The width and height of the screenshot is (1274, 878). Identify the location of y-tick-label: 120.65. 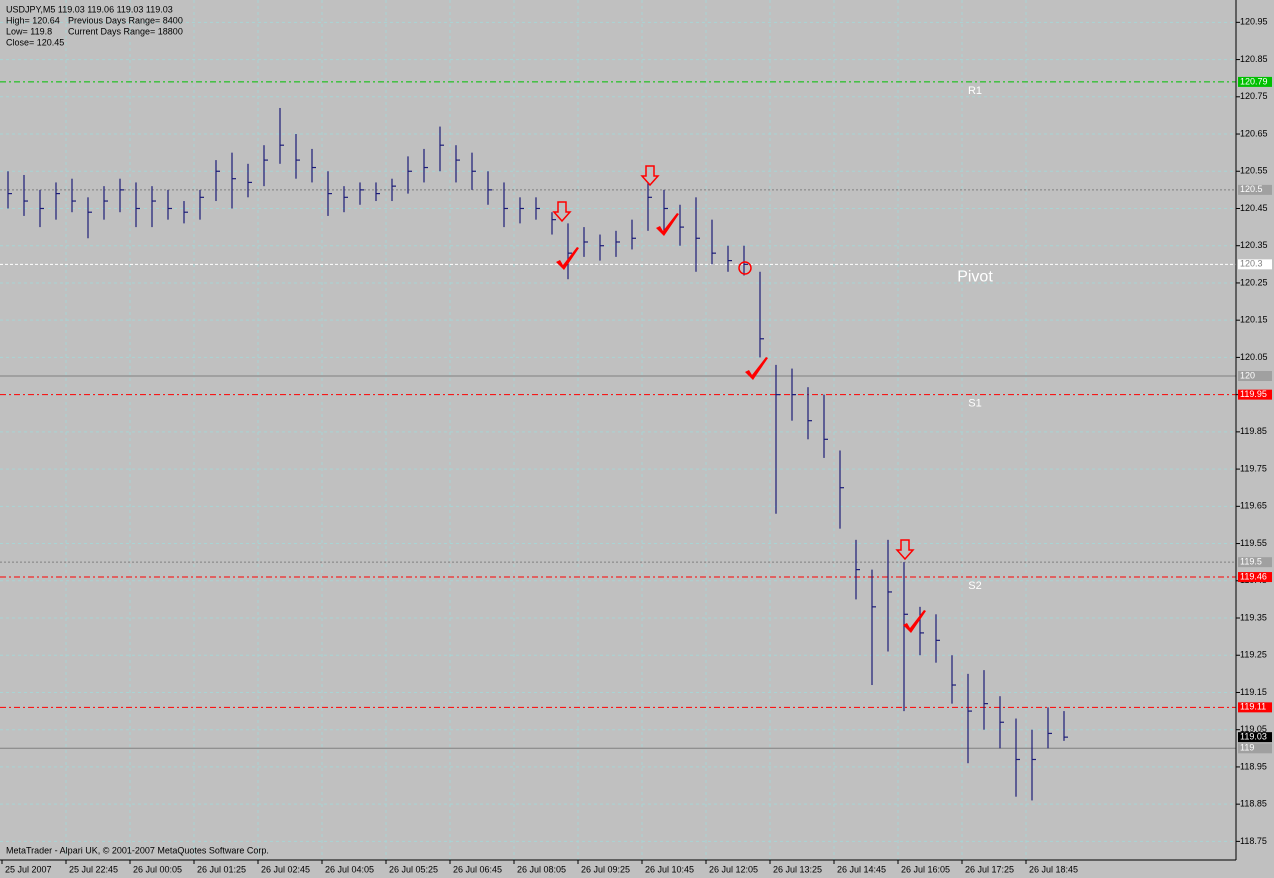
(1254, 133).